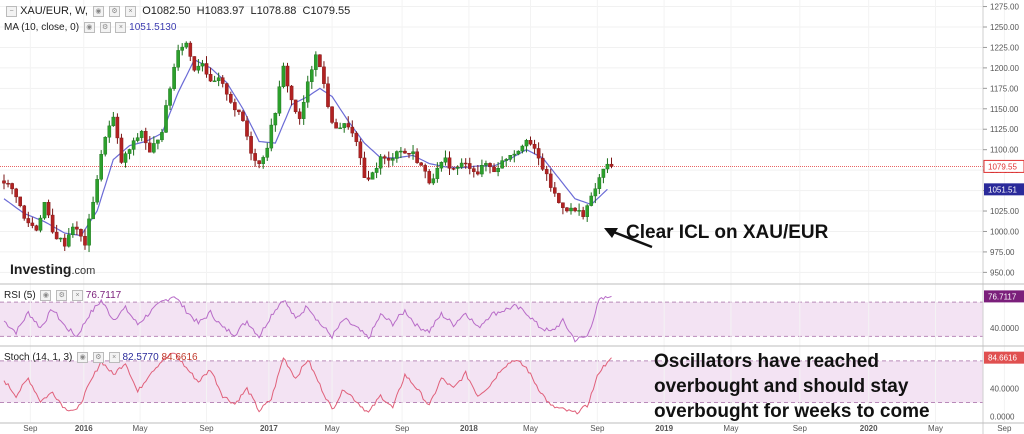  What do you see at coordinates (611, 233) in the screenshot?
I see `arrow-head-icon` at bounding box center [611, 233].